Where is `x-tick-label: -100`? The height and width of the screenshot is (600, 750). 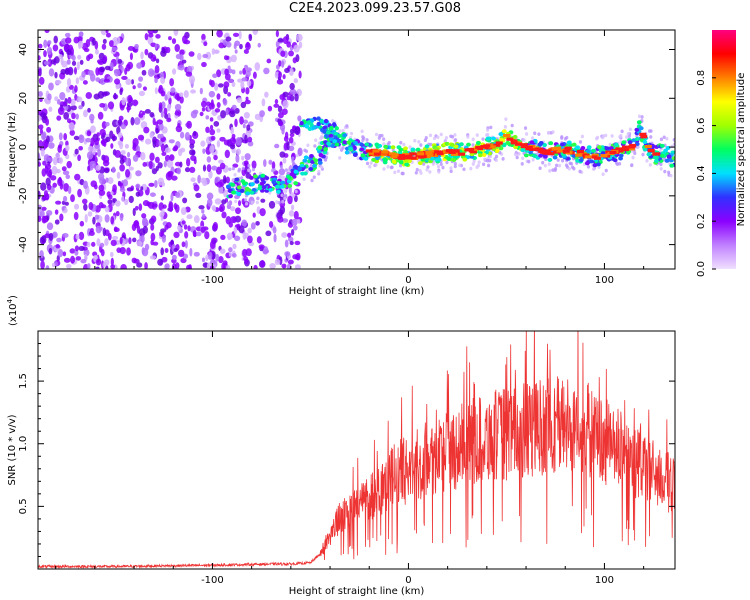 x-tick-label: -100 is located at coordinates (212, 280).